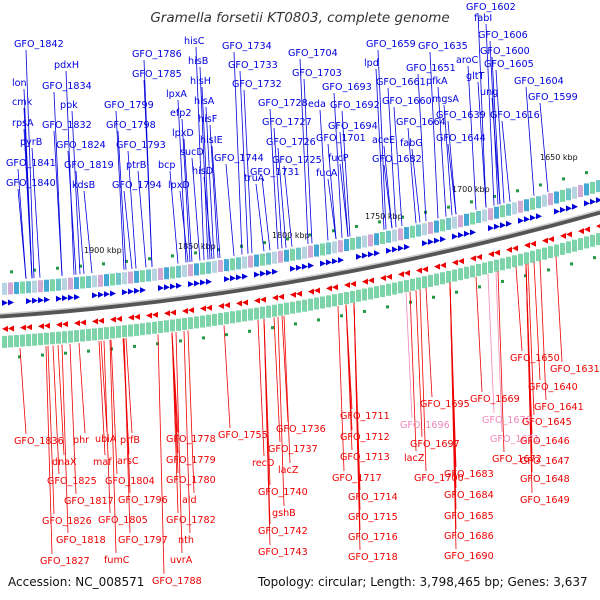  What do you see at coordinates (283, 103) in the screenshot?
I see `gene-label: GFO_1728` at bounding box center [283, 103].